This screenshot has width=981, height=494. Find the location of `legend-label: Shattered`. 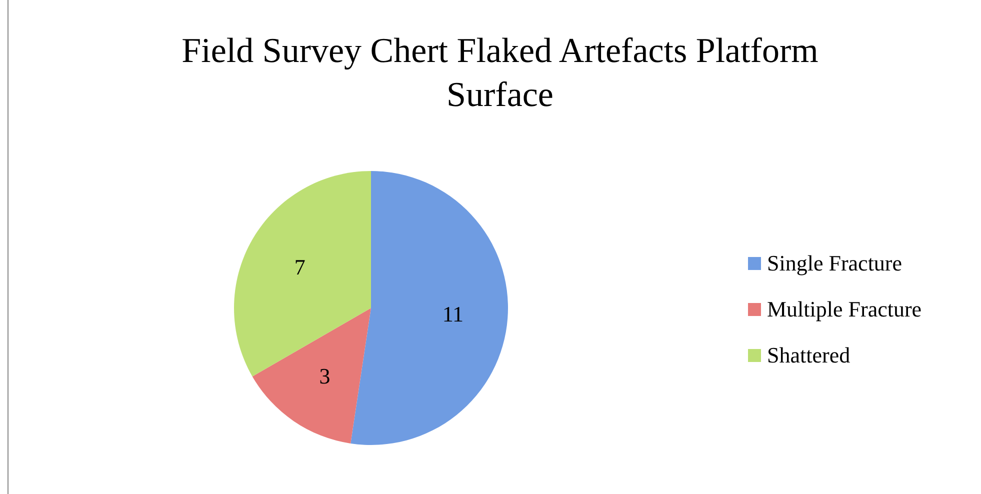

legend-label: Shattered is located at coordinates (808, 355).